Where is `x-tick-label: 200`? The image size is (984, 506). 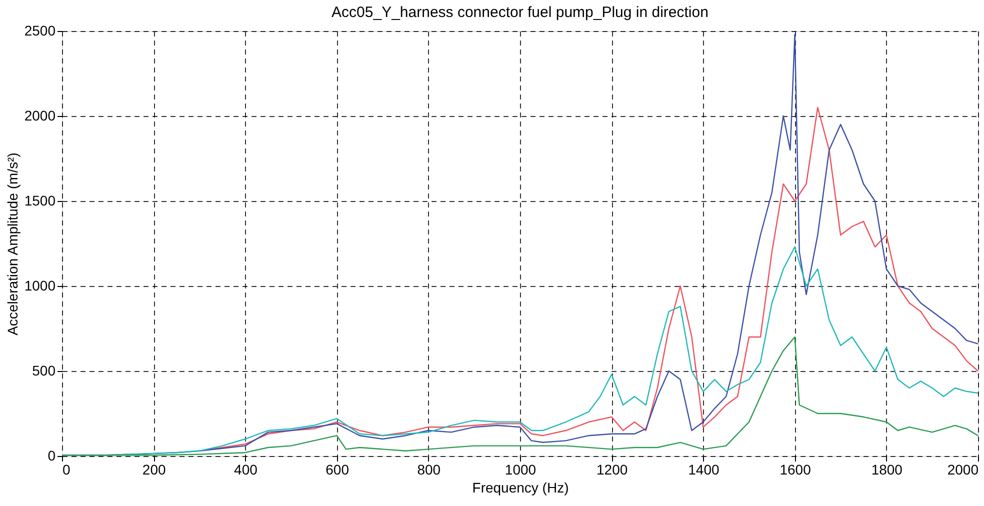
x-tick-label: 200 is located at coordinates (154, 470).